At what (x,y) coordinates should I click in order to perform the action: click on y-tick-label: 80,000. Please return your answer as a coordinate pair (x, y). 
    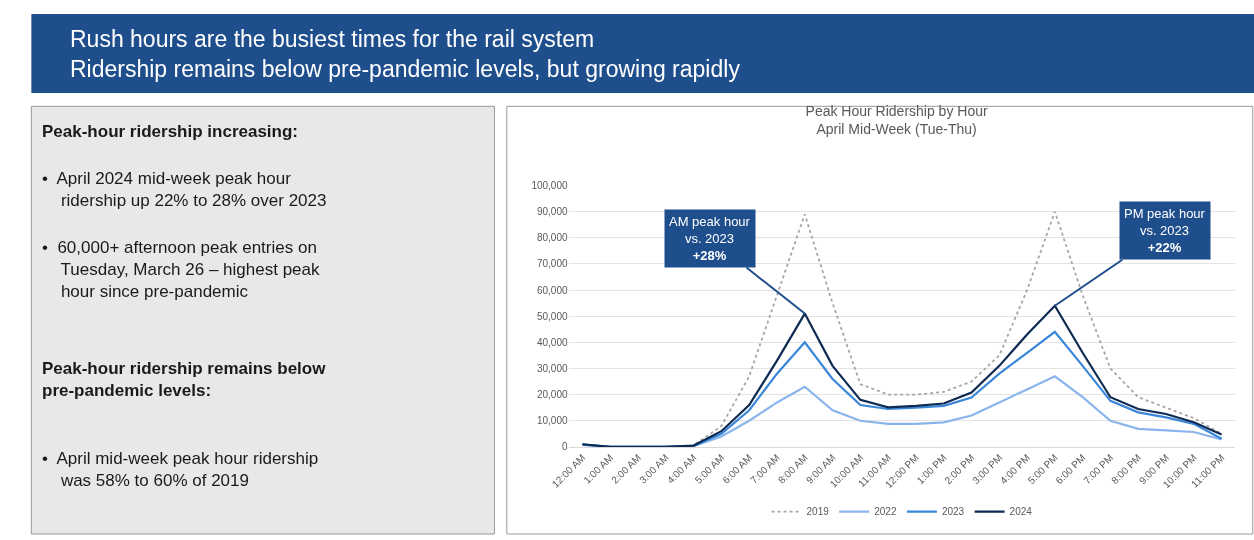
    Looking at the image, I should click on (552, 238).